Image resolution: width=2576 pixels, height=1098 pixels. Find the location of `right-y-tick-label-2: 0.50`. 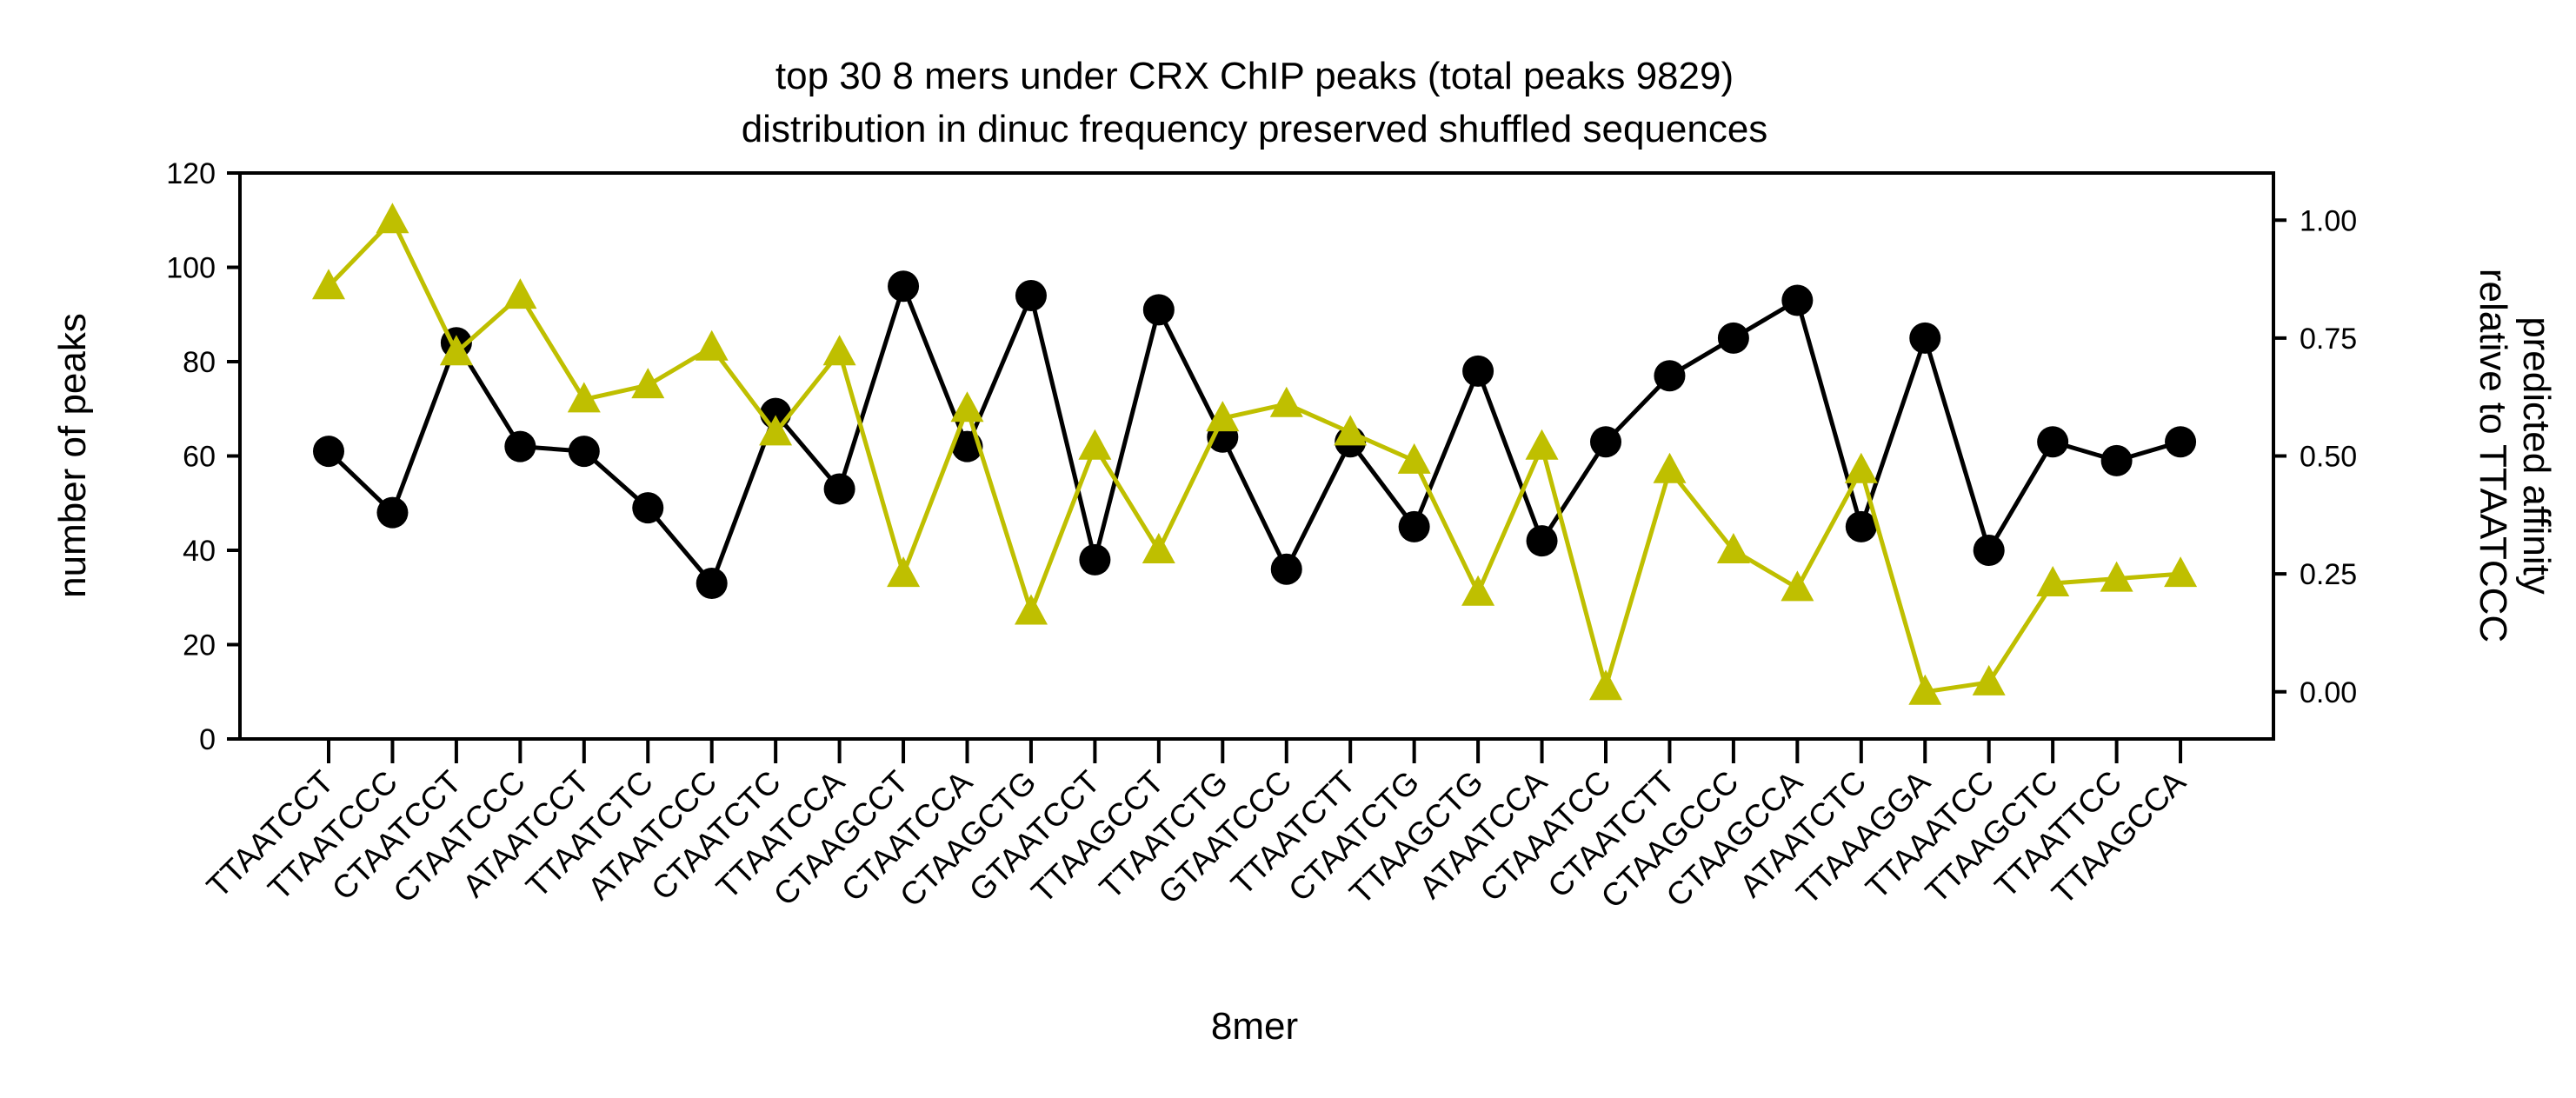

right-y-tick-label-2: 0.50 is located at coordinates (2328, 457).